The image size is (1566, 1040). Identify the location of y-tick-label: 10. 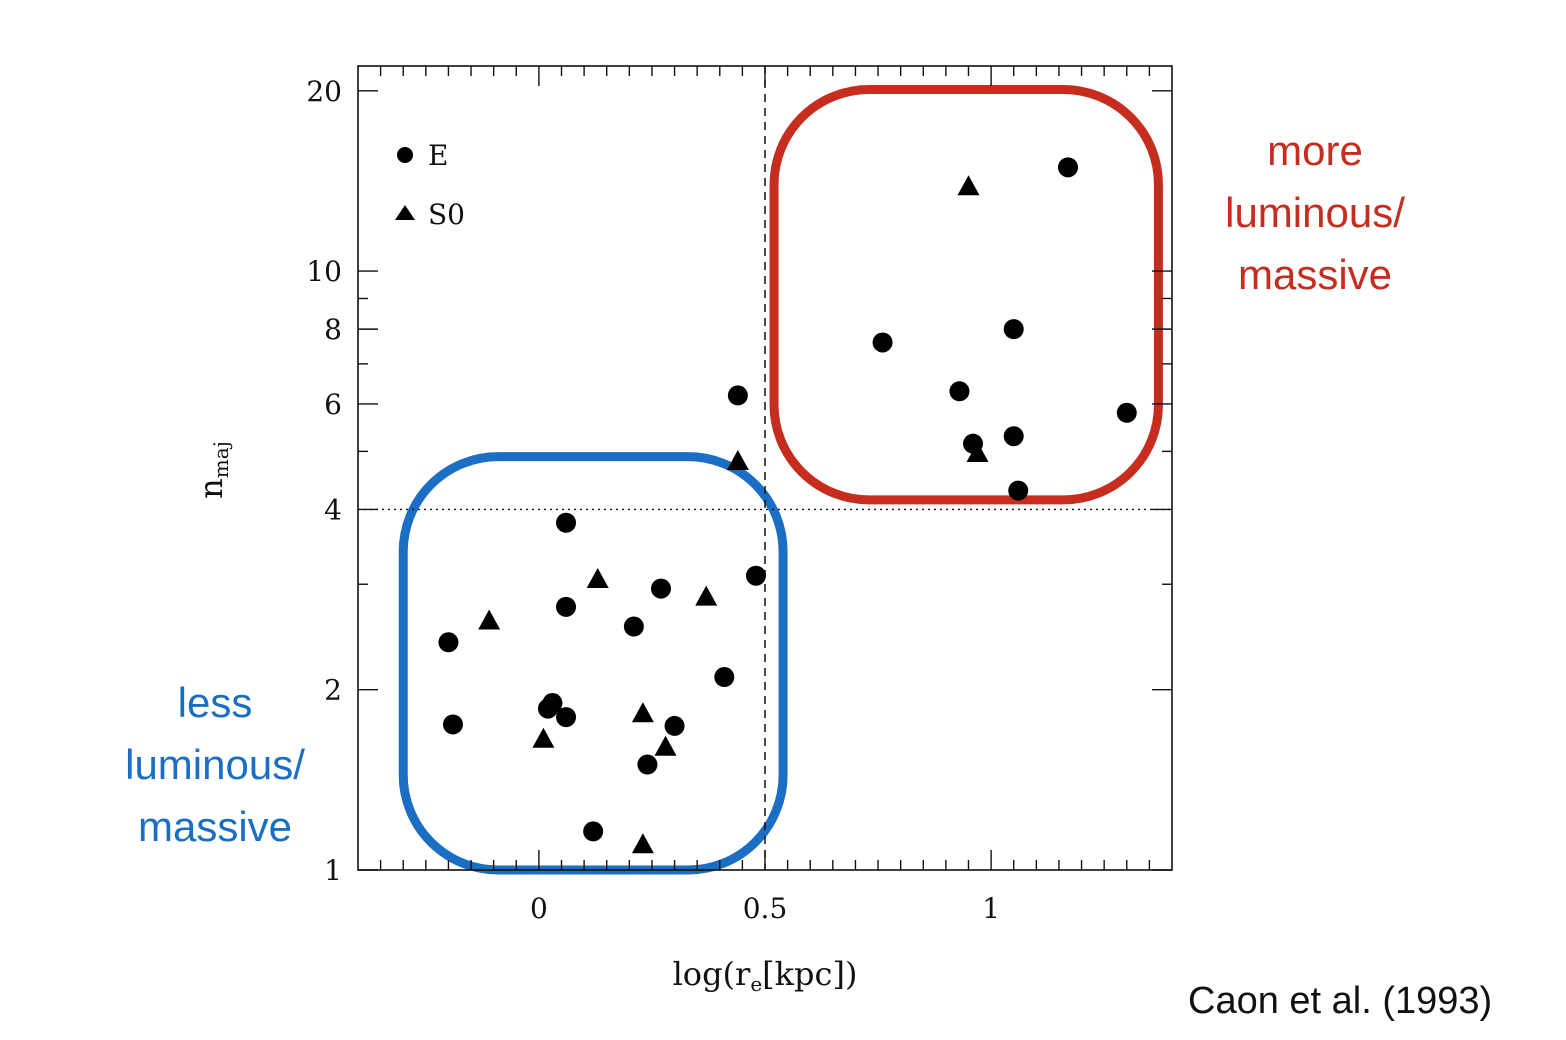
(324, 271).